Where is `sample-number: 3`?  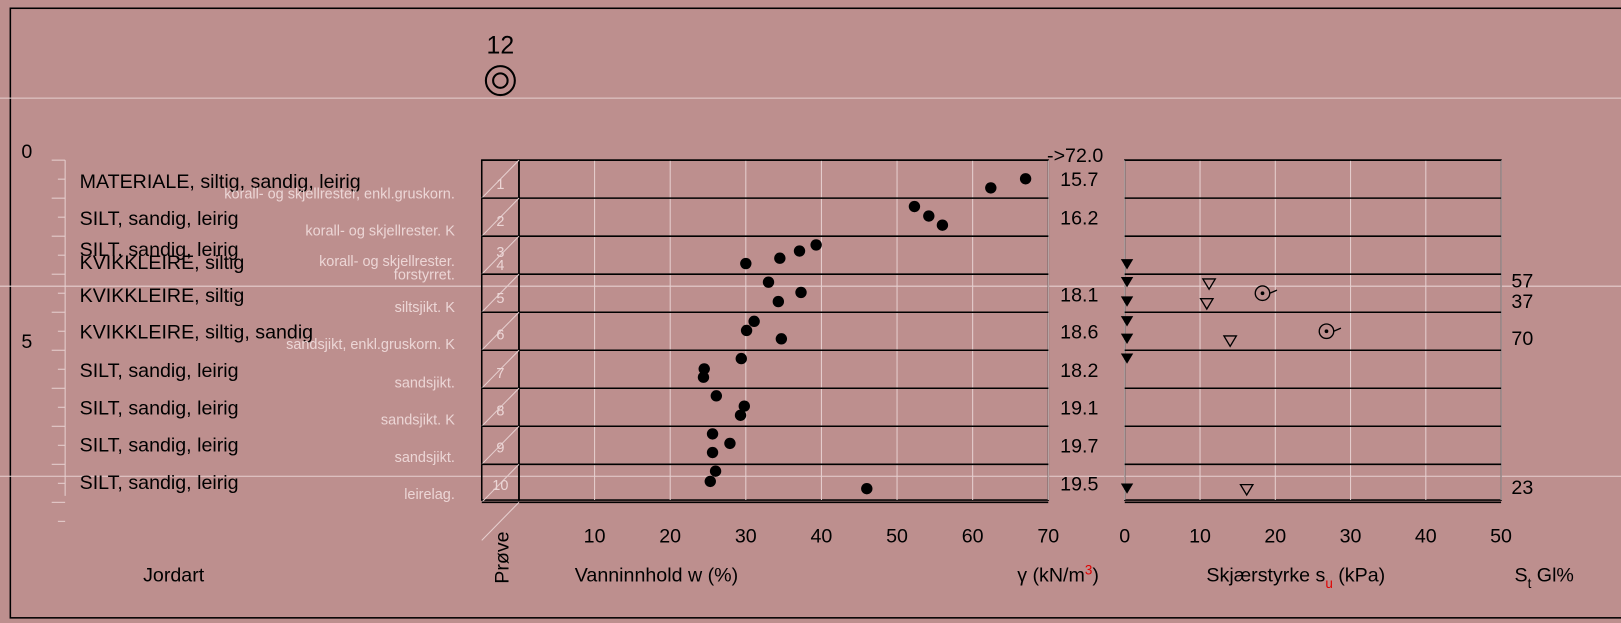
sample-number: 3 is located at coordinates (500, 253).